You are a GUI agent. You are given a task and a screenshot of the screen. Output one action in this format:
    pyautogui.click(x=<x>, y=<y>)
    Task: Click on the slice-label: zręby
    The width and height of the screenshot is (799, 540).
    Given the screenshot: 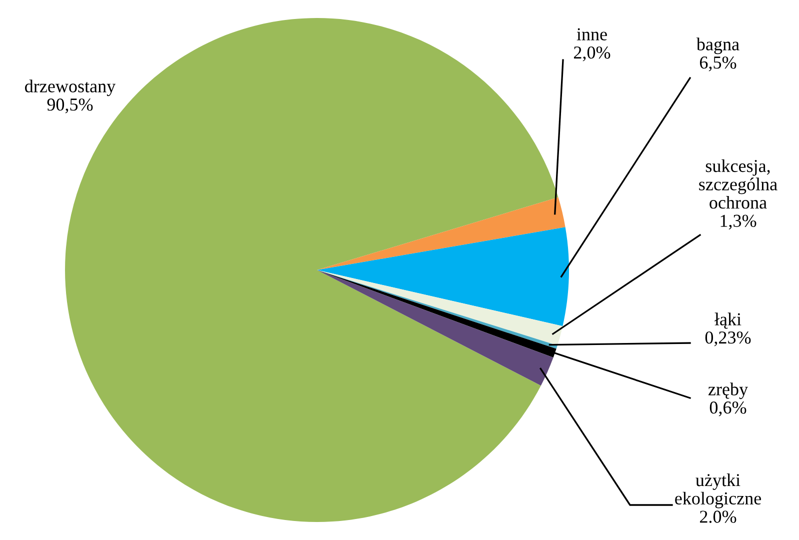 What is the action you would take?
    pyautogui.click(x=728, y=391)
    